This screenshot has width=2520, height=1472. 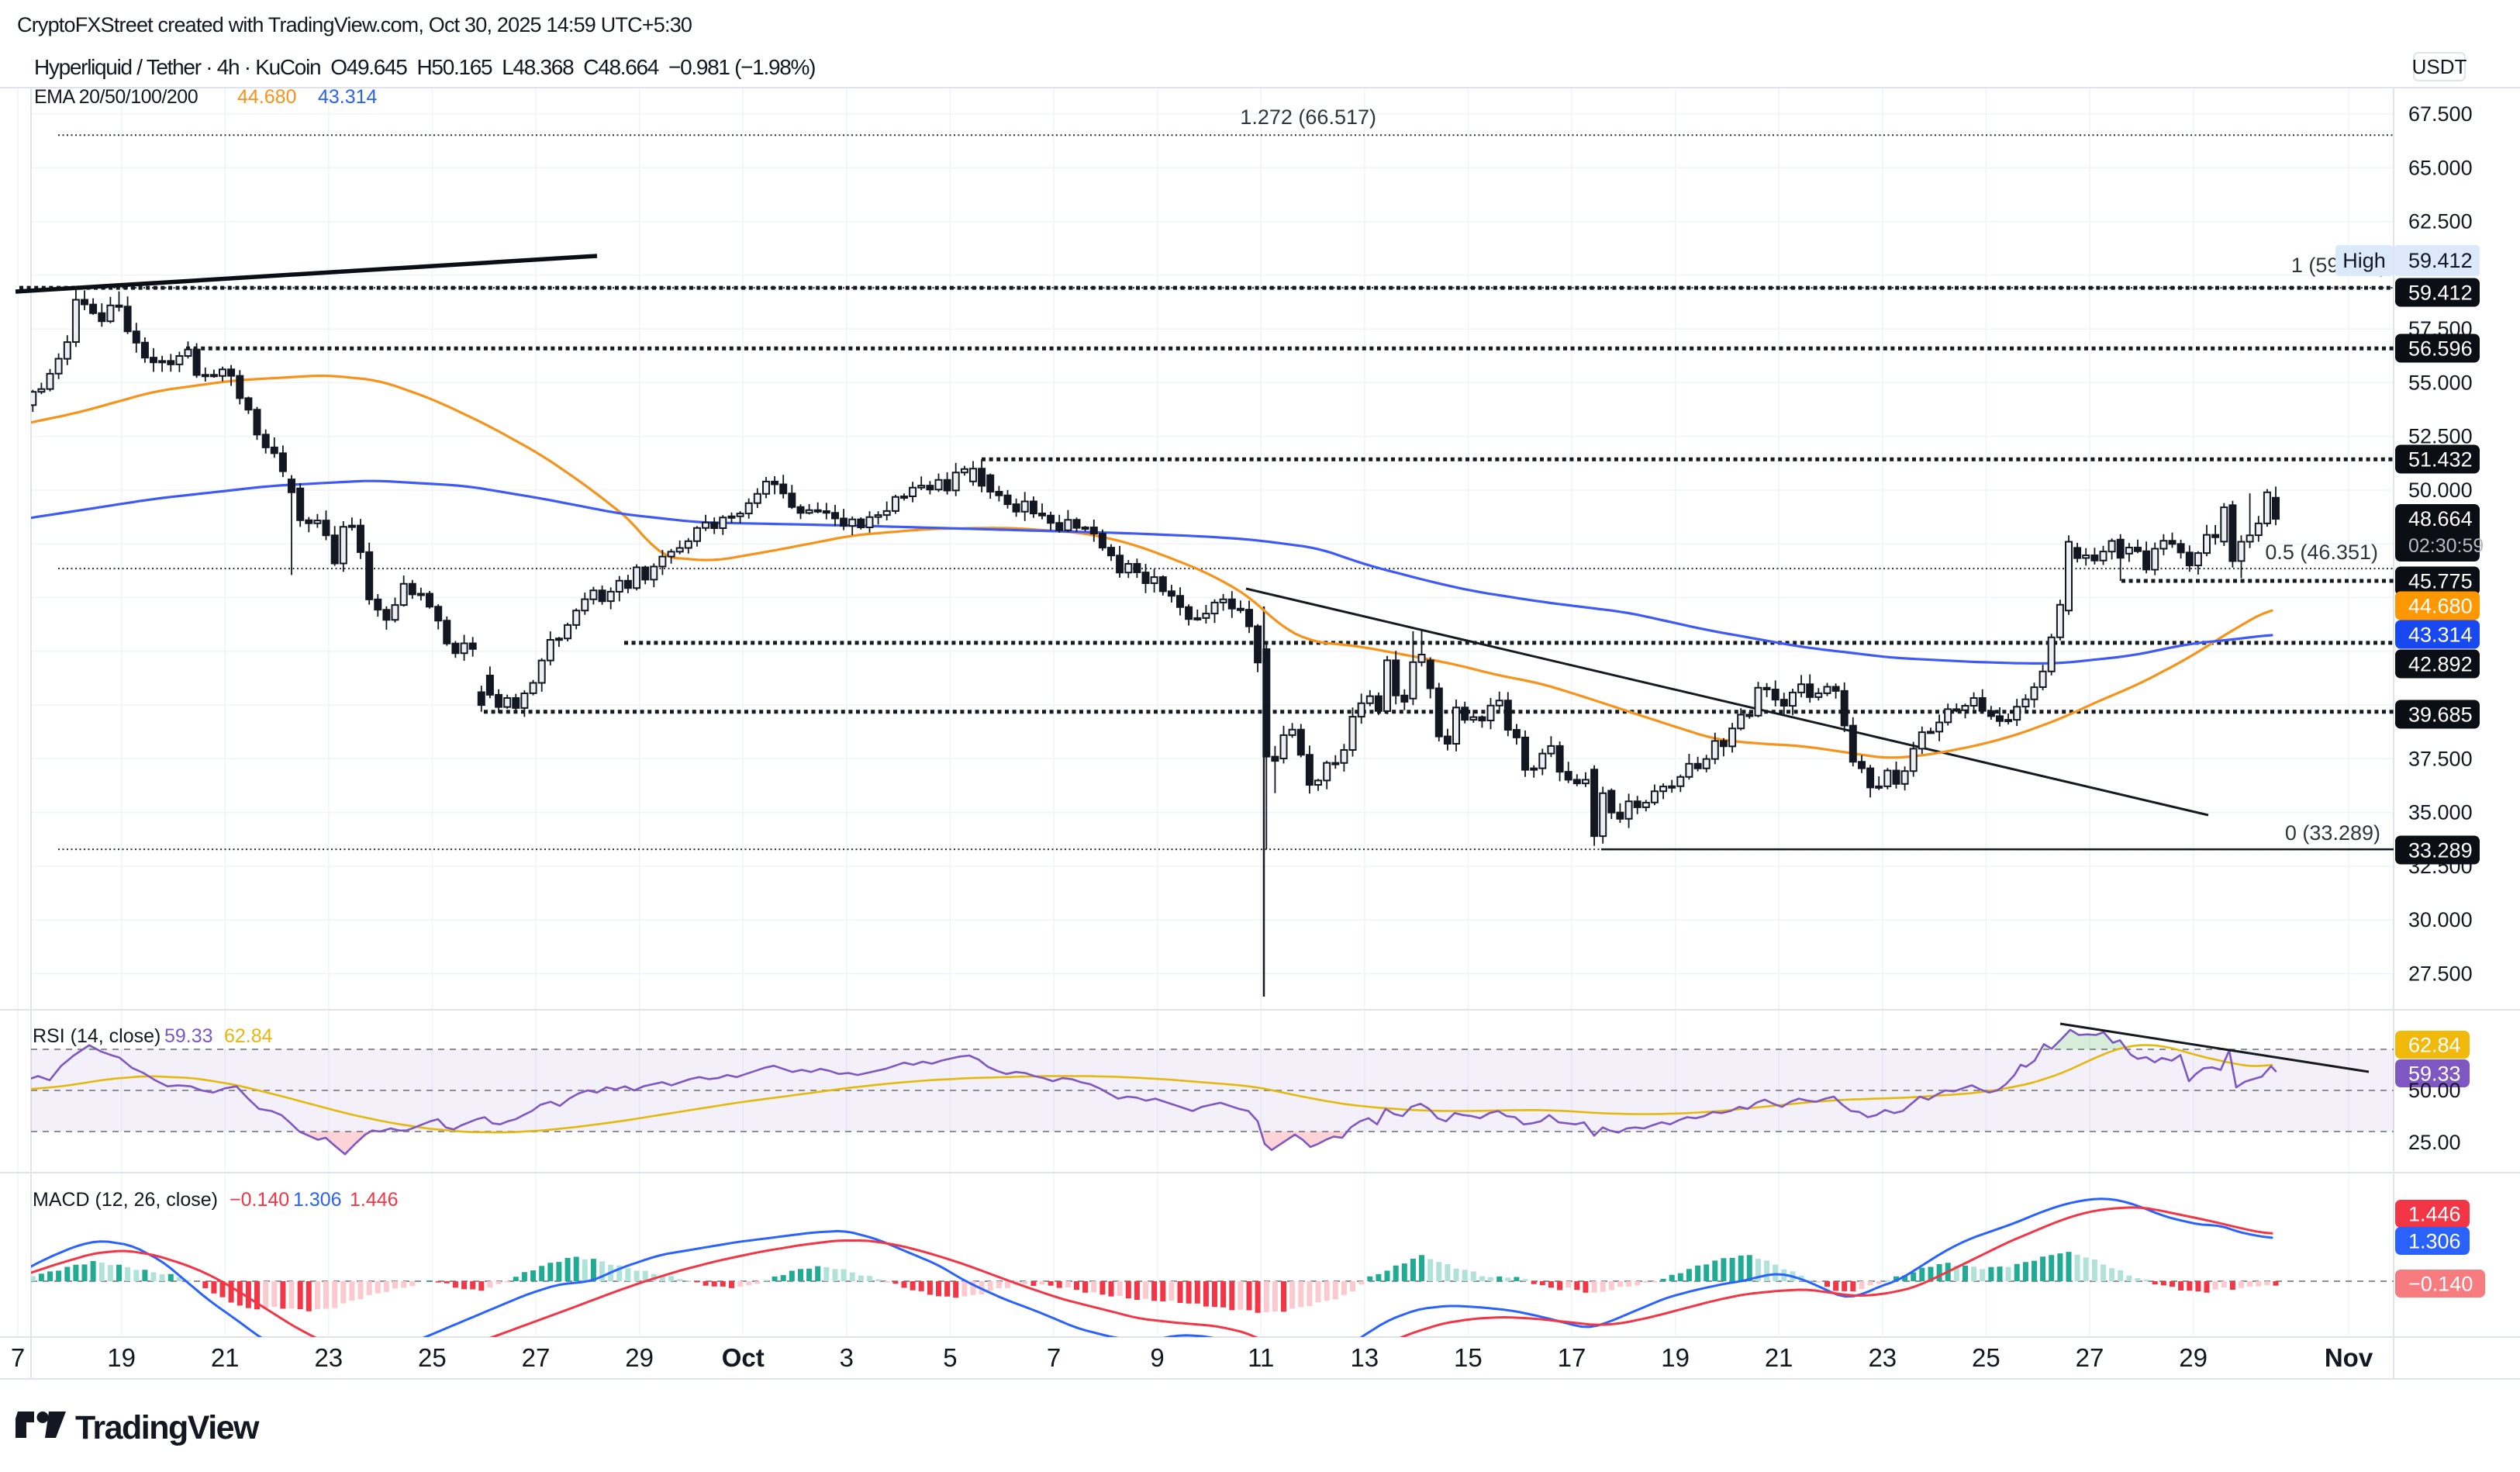 What do you see at coordinates (847, 1357) in the screenshot?
I see `svg-text: 3` at bounding box center [847, 1357].